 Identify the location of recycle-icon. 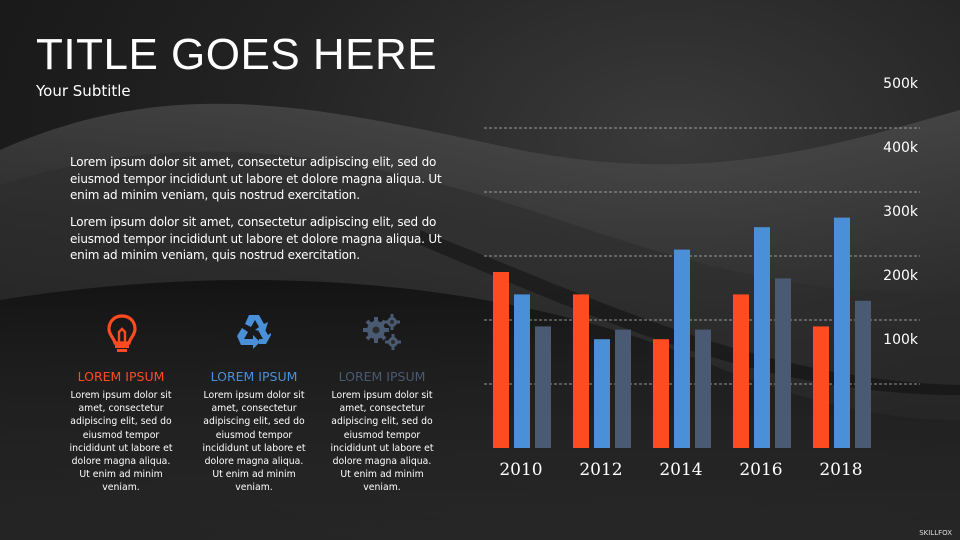
(254, 332).